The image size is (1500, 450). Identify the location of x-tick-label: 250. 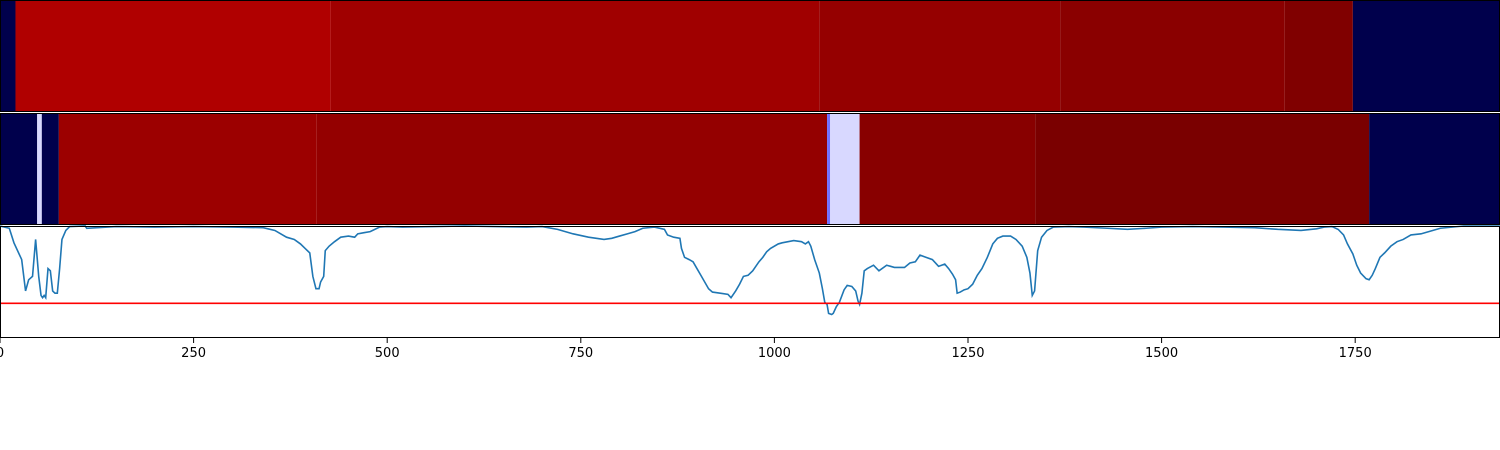
(193, 353).